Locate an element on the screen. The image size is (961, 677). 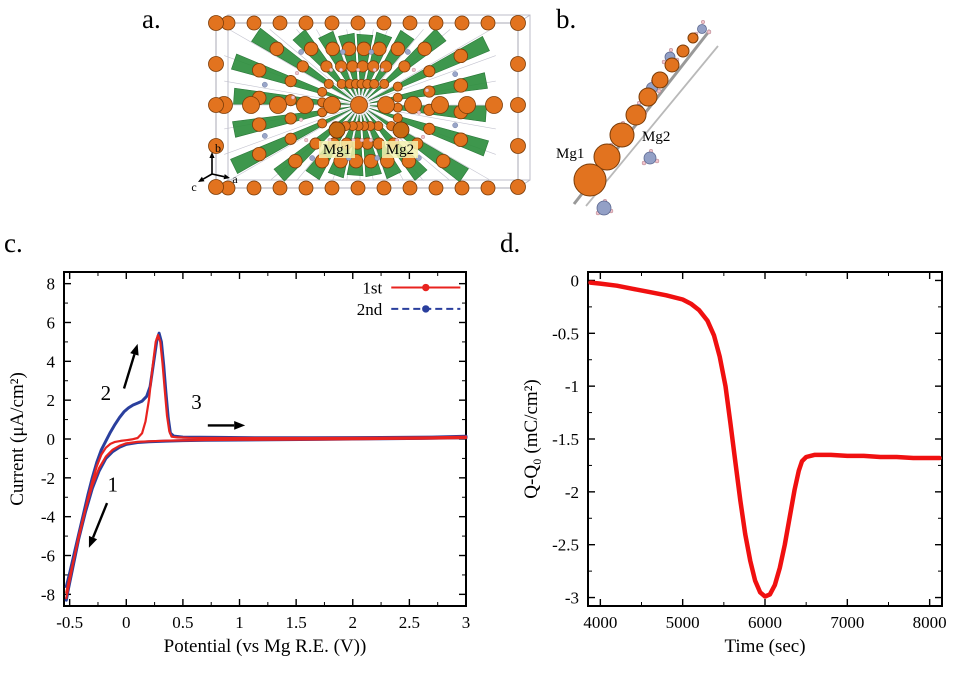
legend-label-1st: 1st is located at coordinates (372, 288).